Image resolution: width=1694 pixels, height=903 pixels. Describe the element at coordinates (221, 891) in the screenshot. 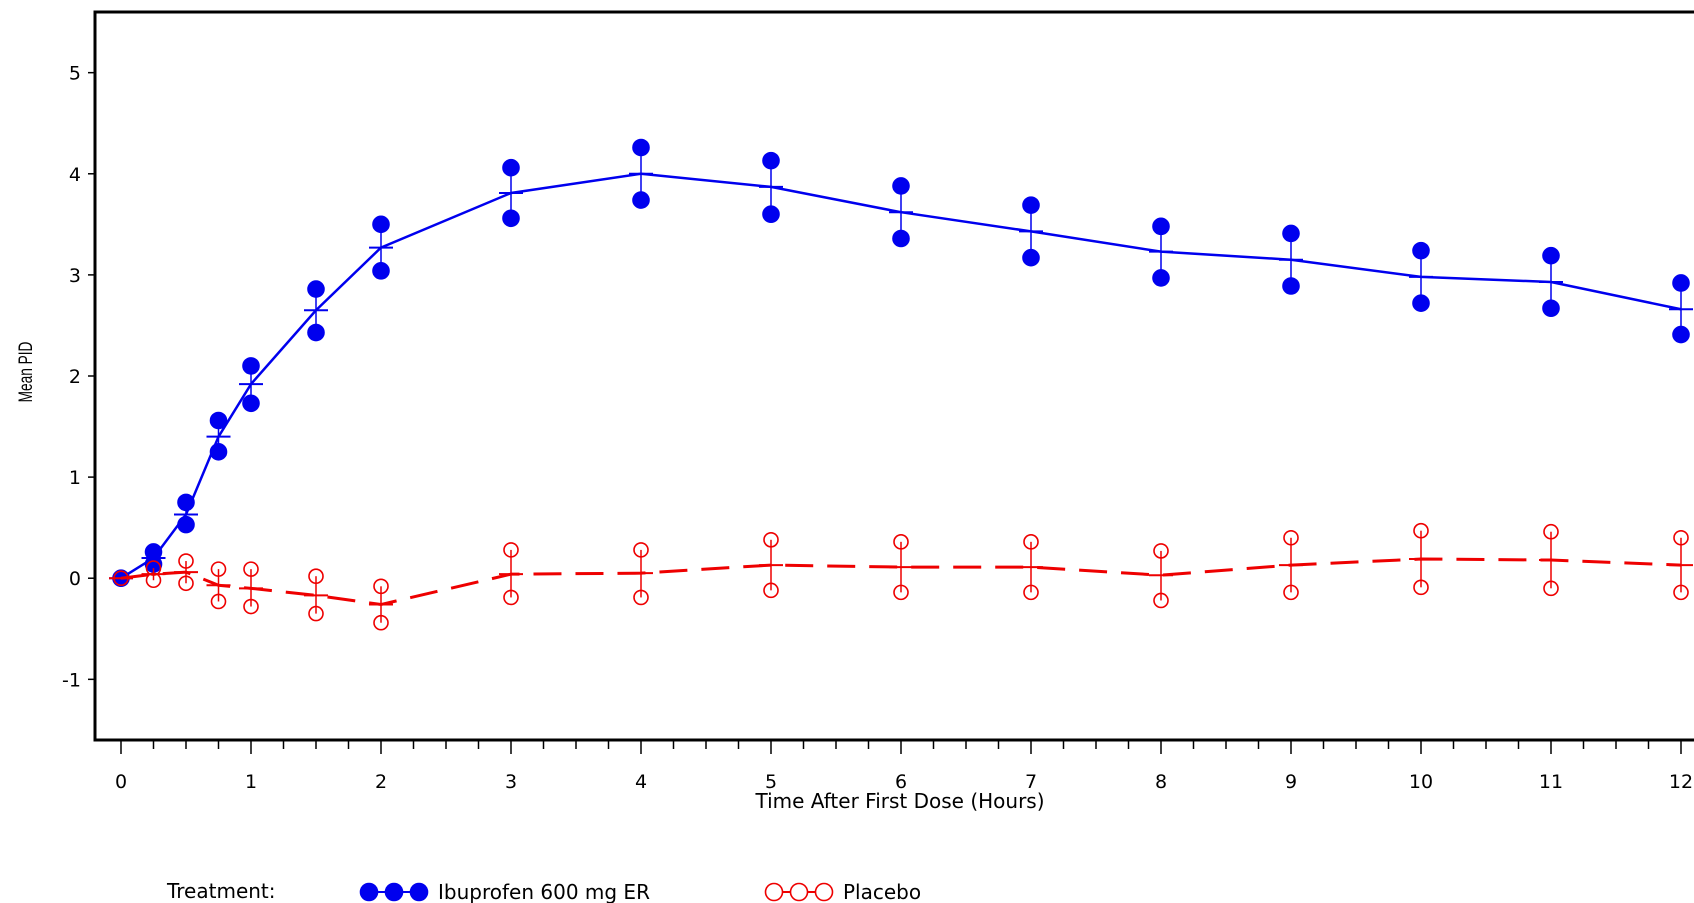

I see `legend-title: Treatment:` at that location.